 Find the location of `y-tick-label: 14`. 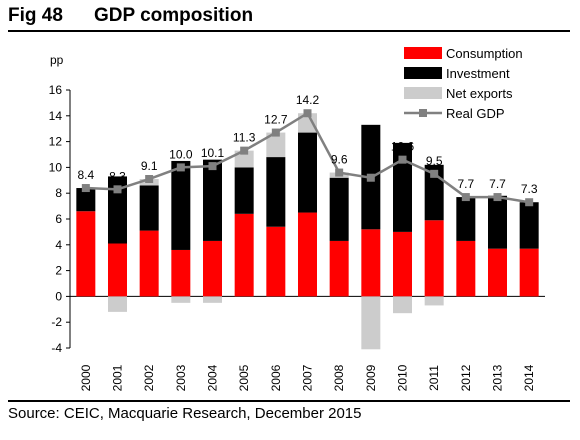

y-tick-label: 14 is located at coordinates (56, 116).